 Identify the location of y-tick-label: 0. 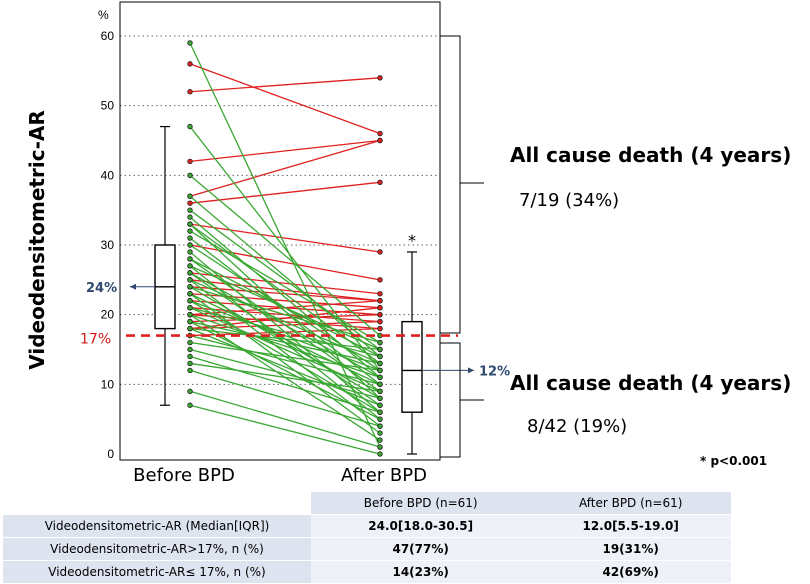
(110, 454).